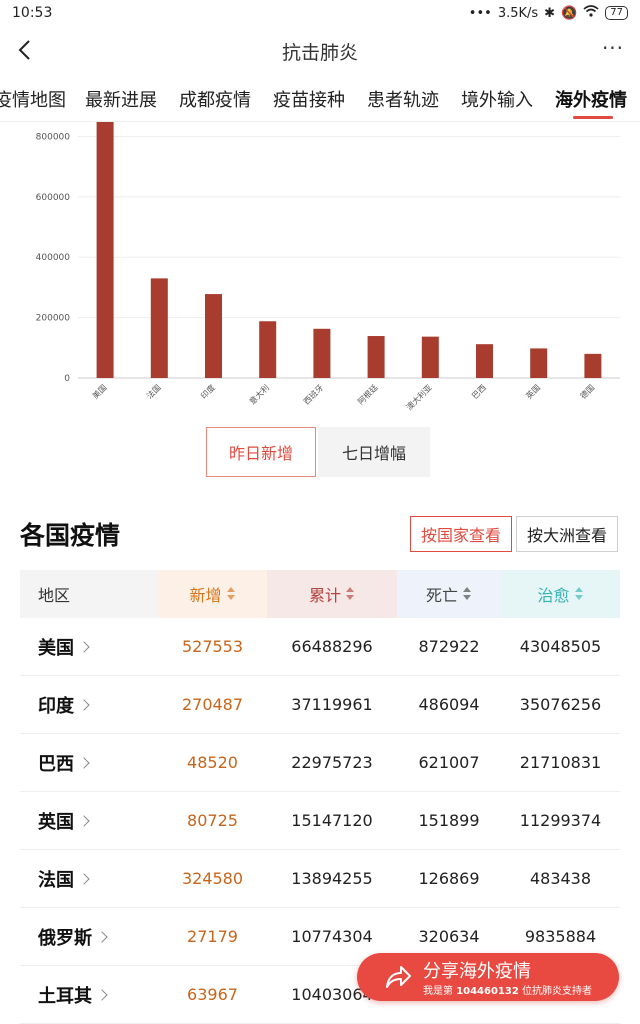  I want to click on table-row: 俄罗斯 27179 10774304 320634 9835884, so click(320, 937).